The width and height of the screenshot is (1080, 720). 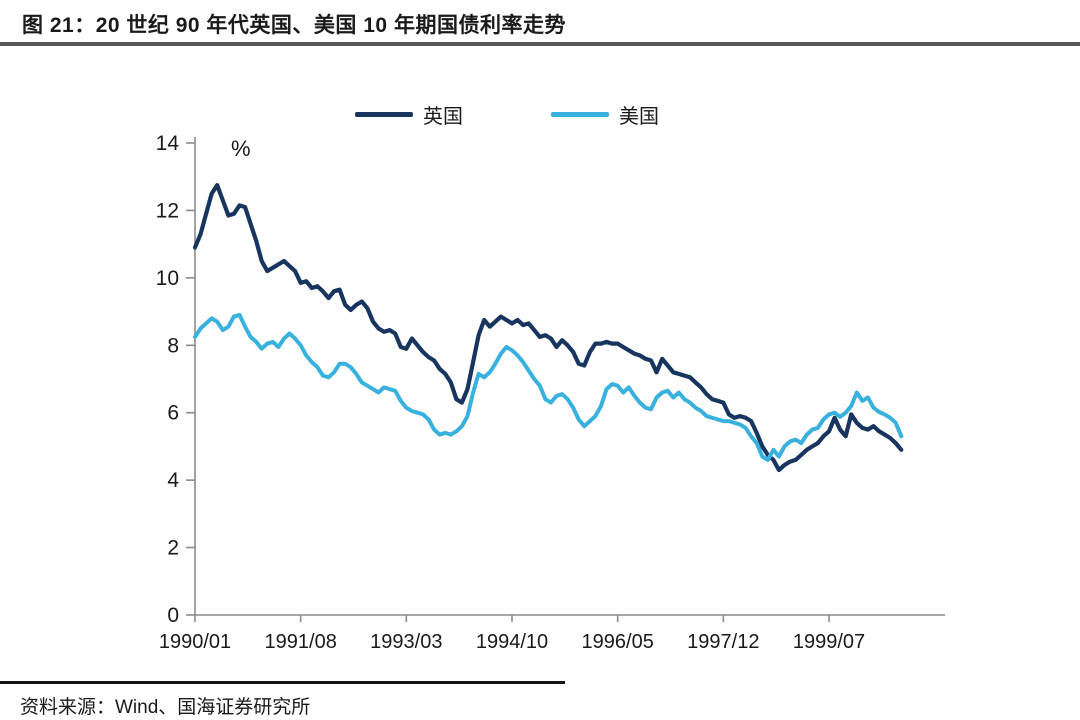 I want to click on x-tick-label: 1997/12, so click(x=723, y=642).